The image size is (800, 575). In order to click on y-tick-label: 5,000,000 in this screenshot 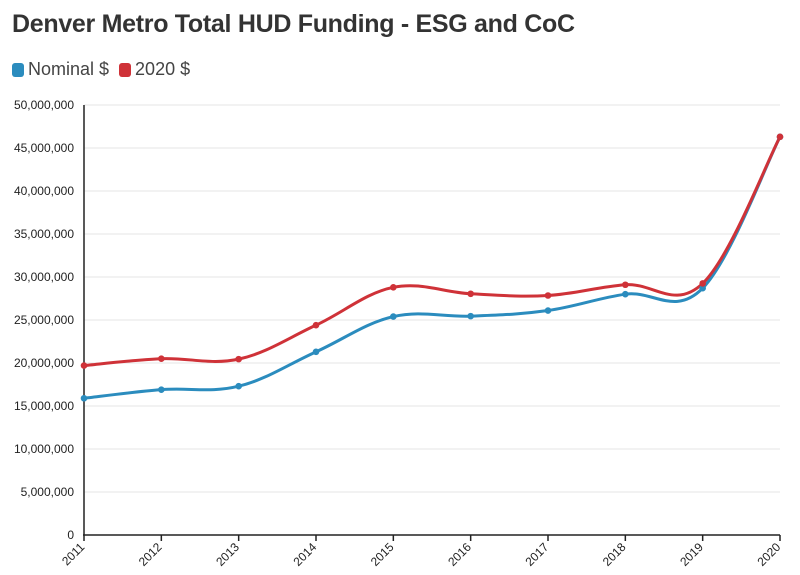, I will do `click(48, 492)`.